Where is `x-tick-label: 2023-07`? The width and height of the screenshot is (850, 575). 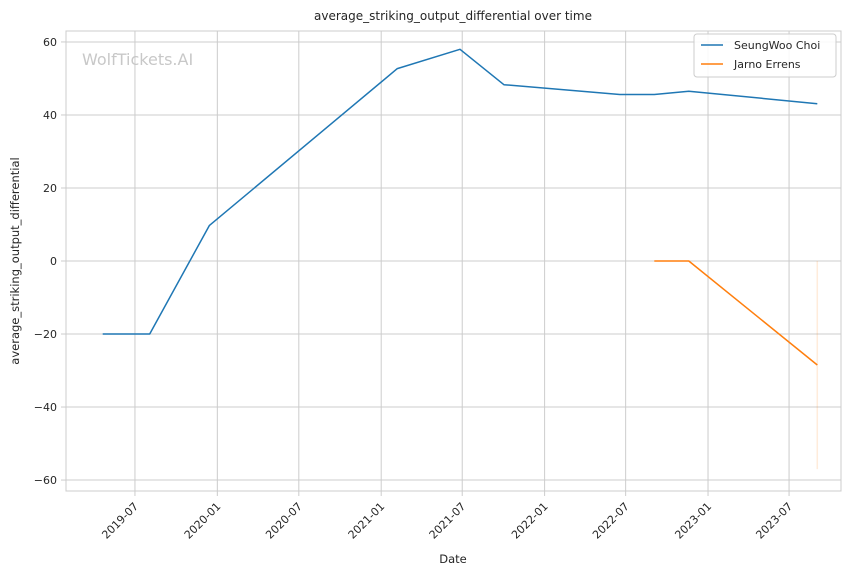
x-tick-label: 2023-07 is located at coordinates (774, 521).